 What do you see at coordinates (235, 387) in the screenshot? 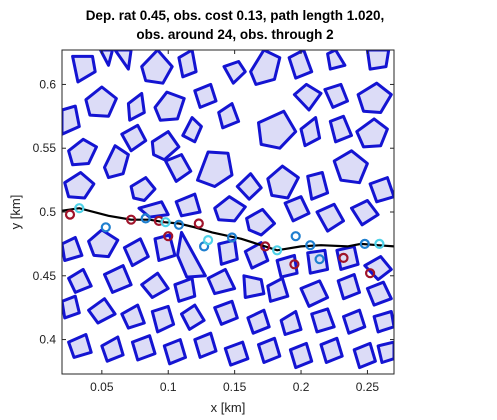
I see `x-tick-label-2: 0.15` at bounding box center [235, 387].